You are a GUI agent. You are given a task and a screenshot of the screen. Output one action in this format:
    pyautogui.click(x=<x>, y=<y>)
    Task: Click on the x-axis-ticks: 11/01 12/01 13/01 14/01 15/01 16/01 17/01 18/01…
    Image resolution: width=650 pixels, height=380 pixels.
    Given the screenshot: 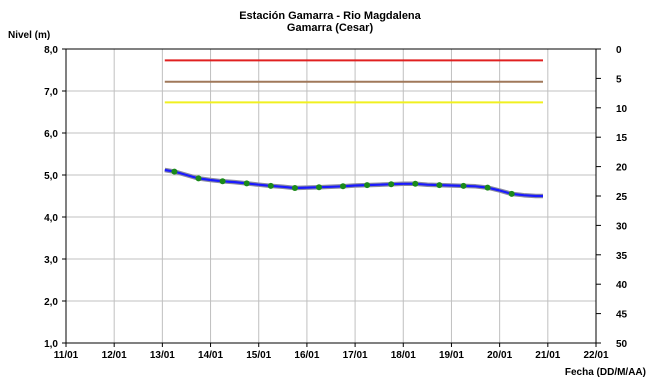 What is the action you would take?
    pyautogui.click(x=331, y=352)
    